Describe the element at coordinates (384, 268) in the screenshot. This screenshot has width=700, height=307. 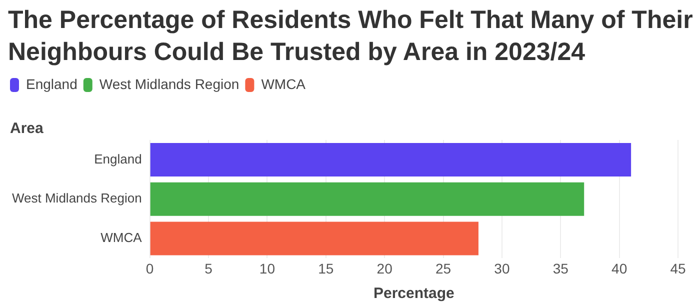
I see `x-tick-label: 20` at that location.